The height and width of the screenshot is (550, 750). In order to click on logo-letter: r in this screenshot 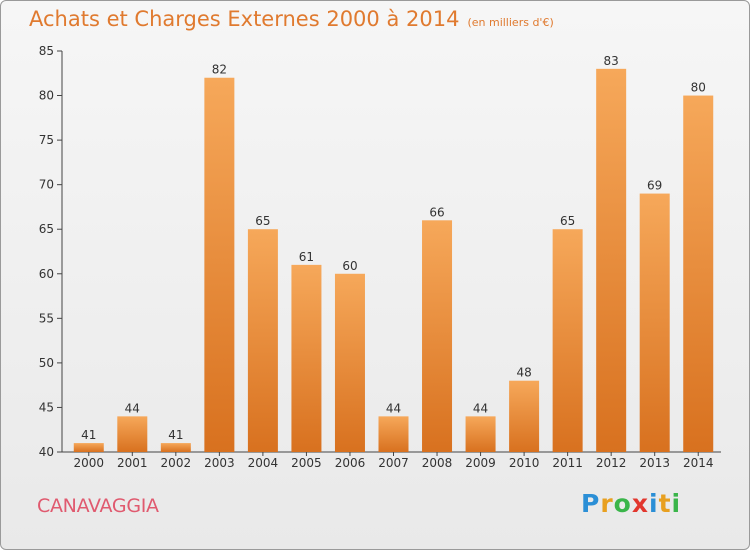, I will do `click(607, 503)`.